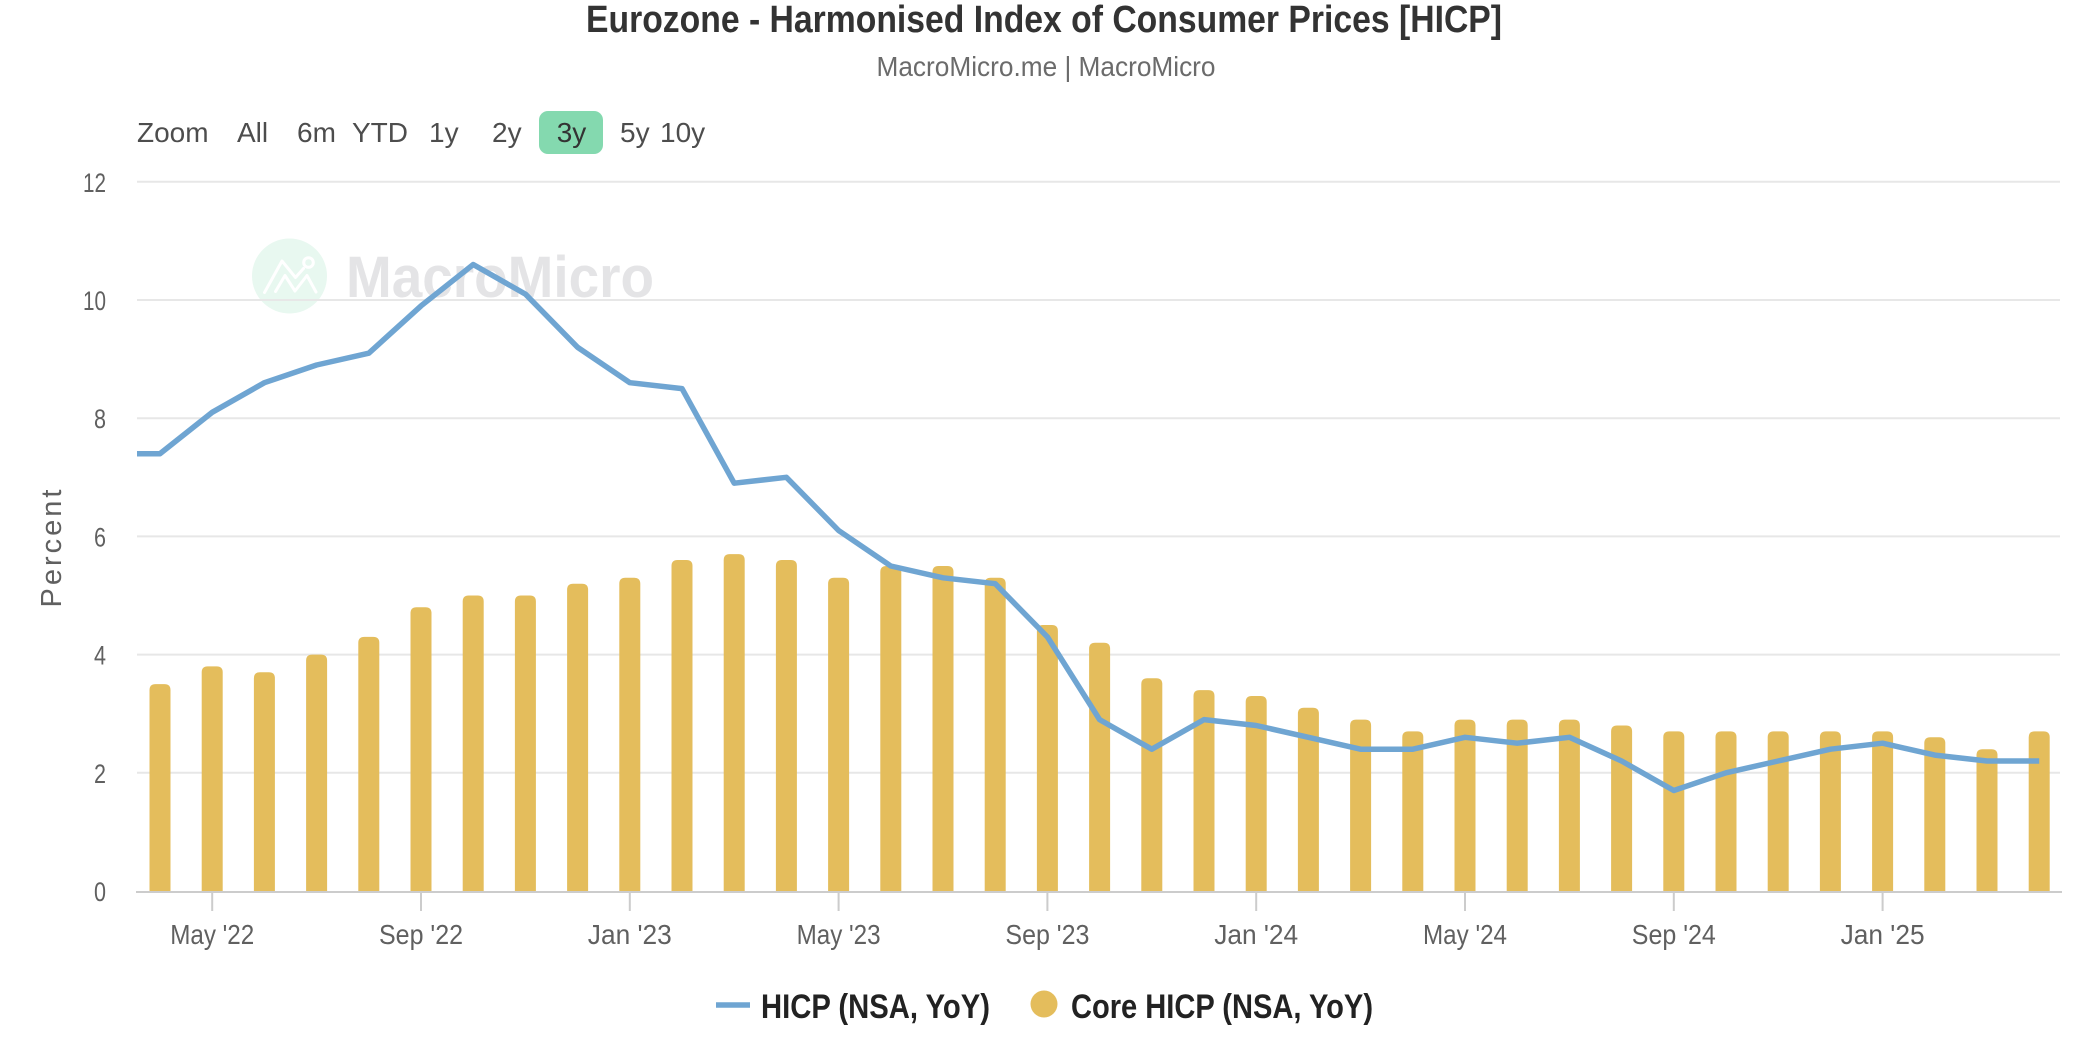  I want to click on svg-text: 2y, so click(507, 132).